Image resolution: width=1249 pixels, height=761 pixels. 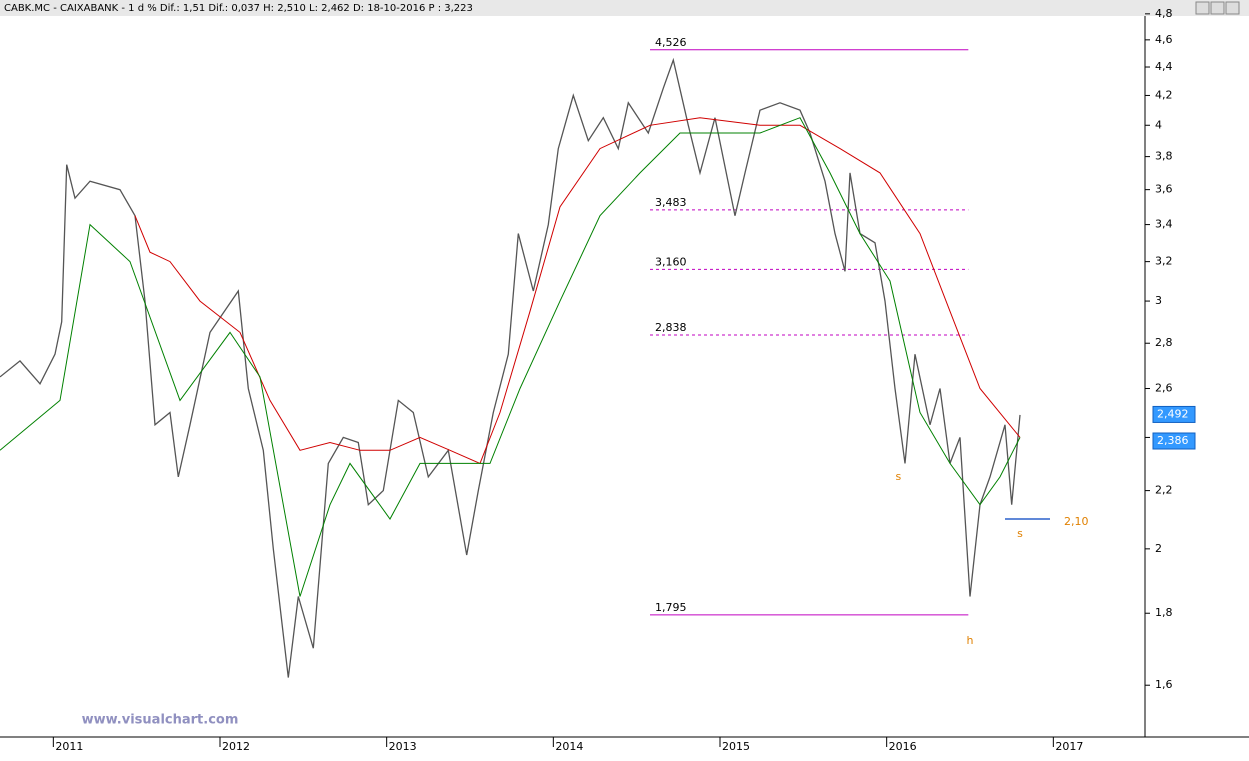 What do you see at coordinates (1164, 13) in the screenshot?
I see `y-tick-label: 4,8` at bounding box center [1164, 13].